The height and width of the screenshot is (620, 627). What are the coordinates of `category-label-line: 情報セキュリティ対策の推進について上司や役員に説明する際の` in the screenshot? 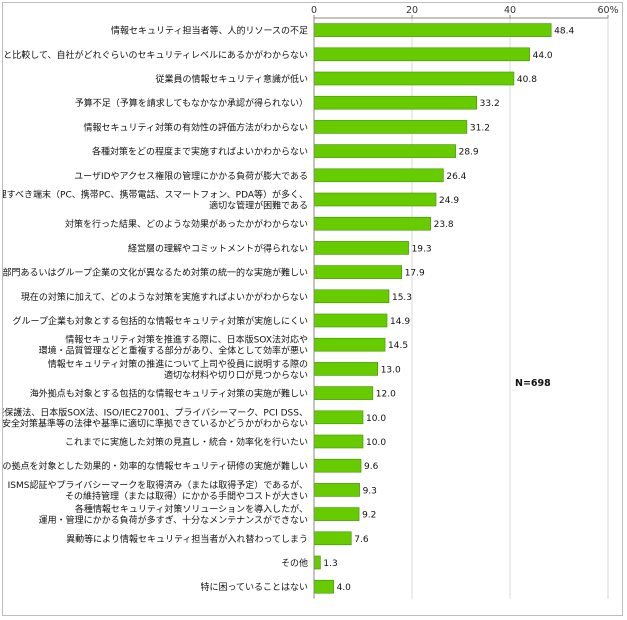 It's located at (178, 364).